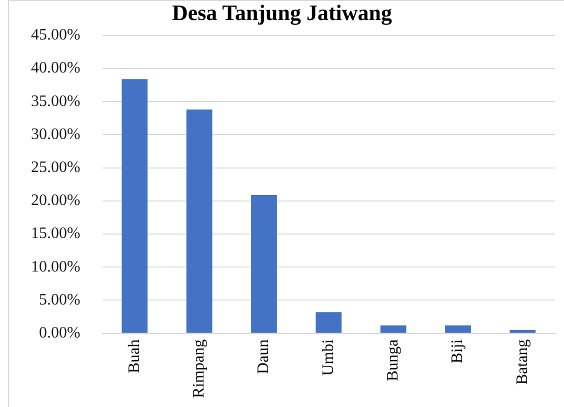 The image size is (564, 407). I want to click on x-tick-label: Bunga, so click(393, 360).